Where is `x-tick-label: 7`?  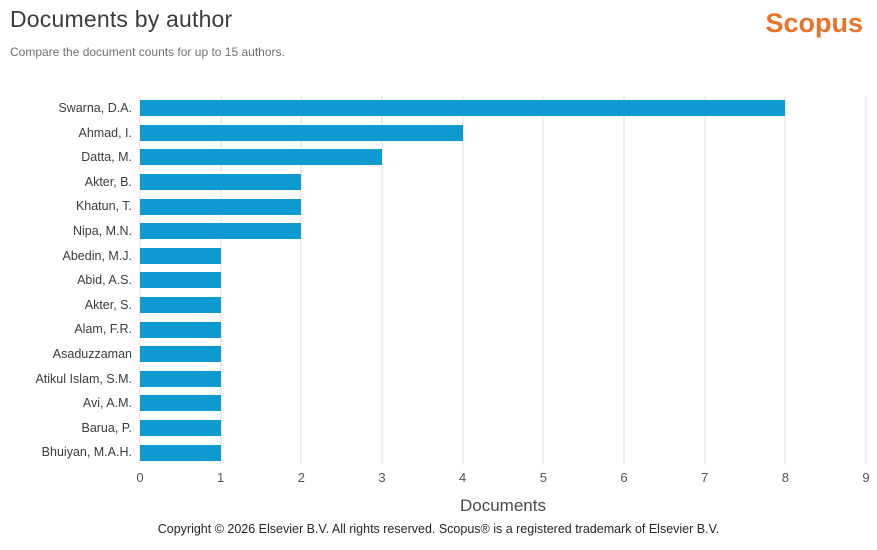 x-tick-label: 7 is located at coordinates (705, 477).